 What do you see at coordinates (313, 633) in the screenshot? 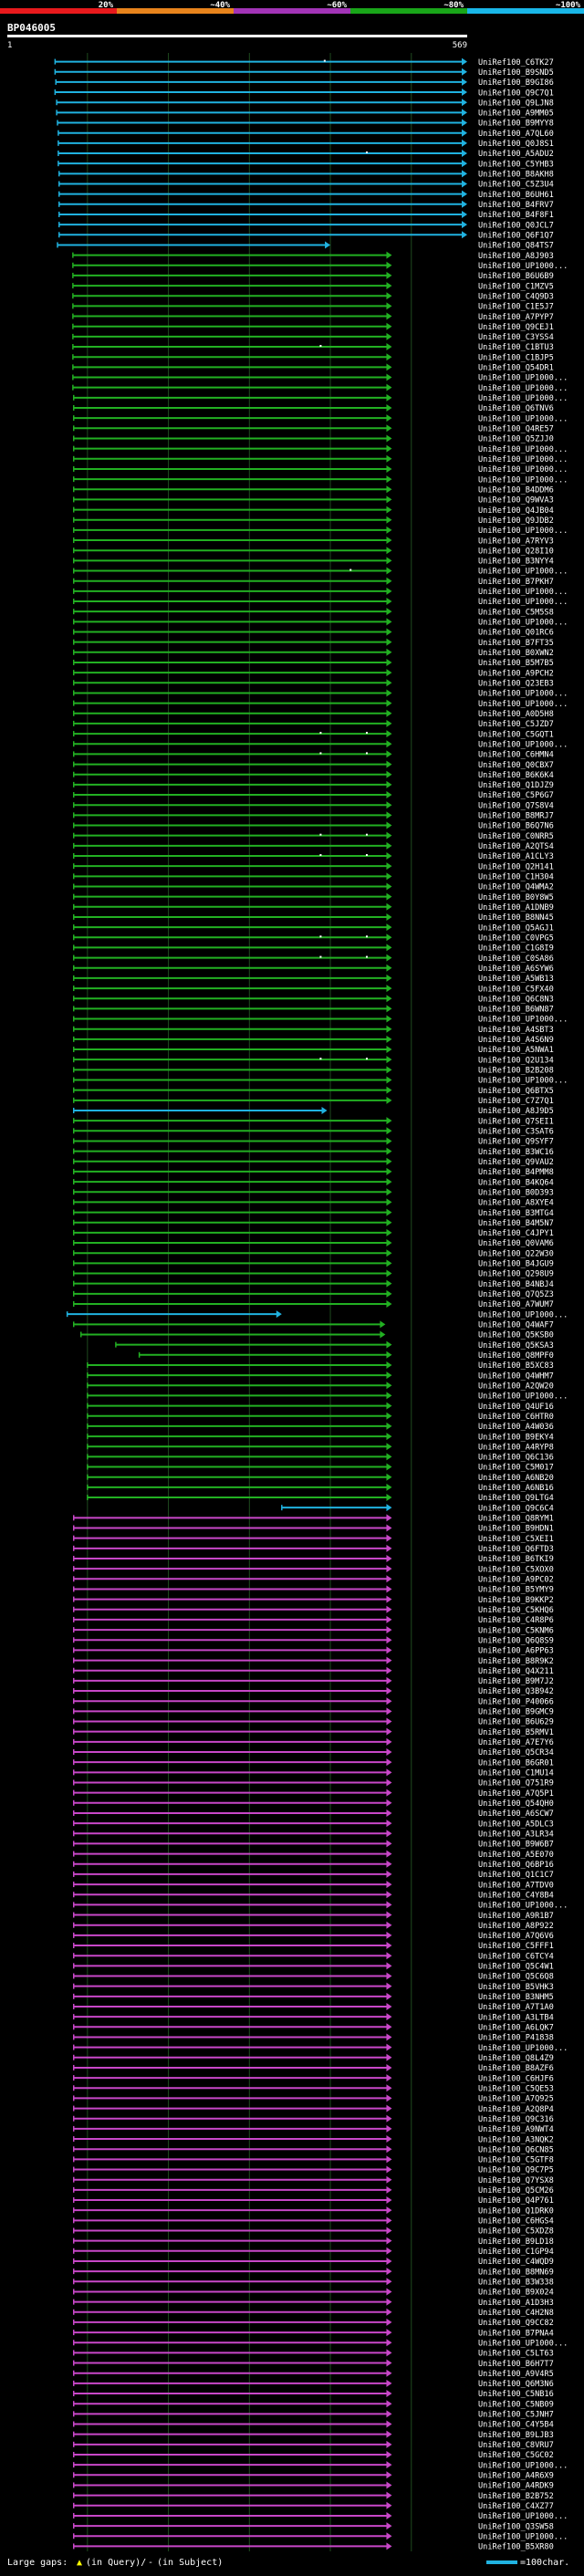
I see `hit-row: UniRef100_Q01RC6` at bounding box center [313, 633].